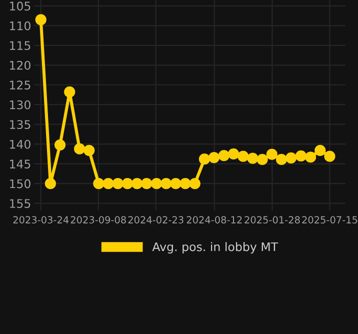 This screenshot has width=358, height=334. Describe the element at coordinates (20, 45) in the screenshot. I see `y-tick-label: 115` at that location.